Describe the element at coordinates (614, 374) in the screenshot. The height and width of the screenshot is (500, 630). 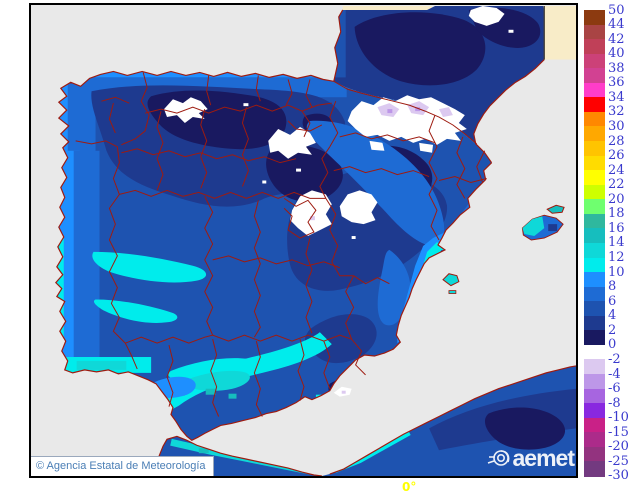
I see `colorbar-label: -4` at that location.